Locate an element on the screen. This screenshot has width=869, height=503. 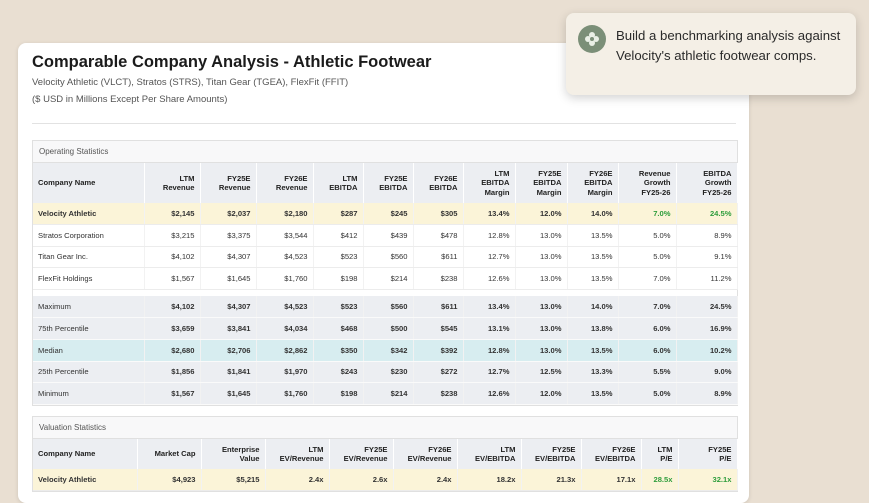
table-cell: 12.6% is located at coordinates (489, 279).